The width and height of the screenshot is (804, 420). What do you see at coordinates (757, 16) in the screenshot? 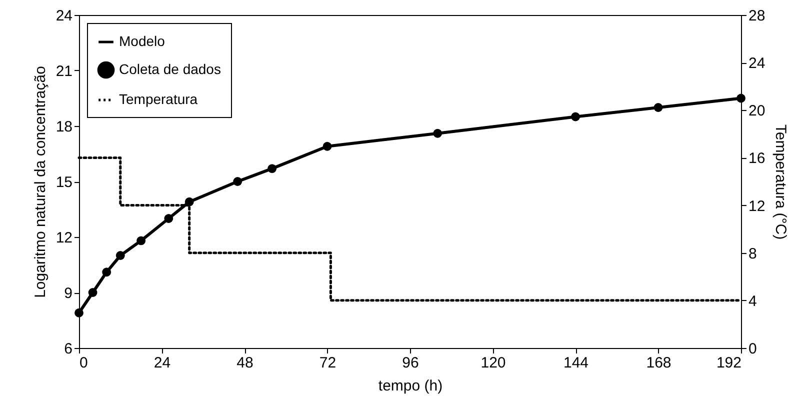
I see `y2-tick-label: 28` at bounding box center [757, 16].